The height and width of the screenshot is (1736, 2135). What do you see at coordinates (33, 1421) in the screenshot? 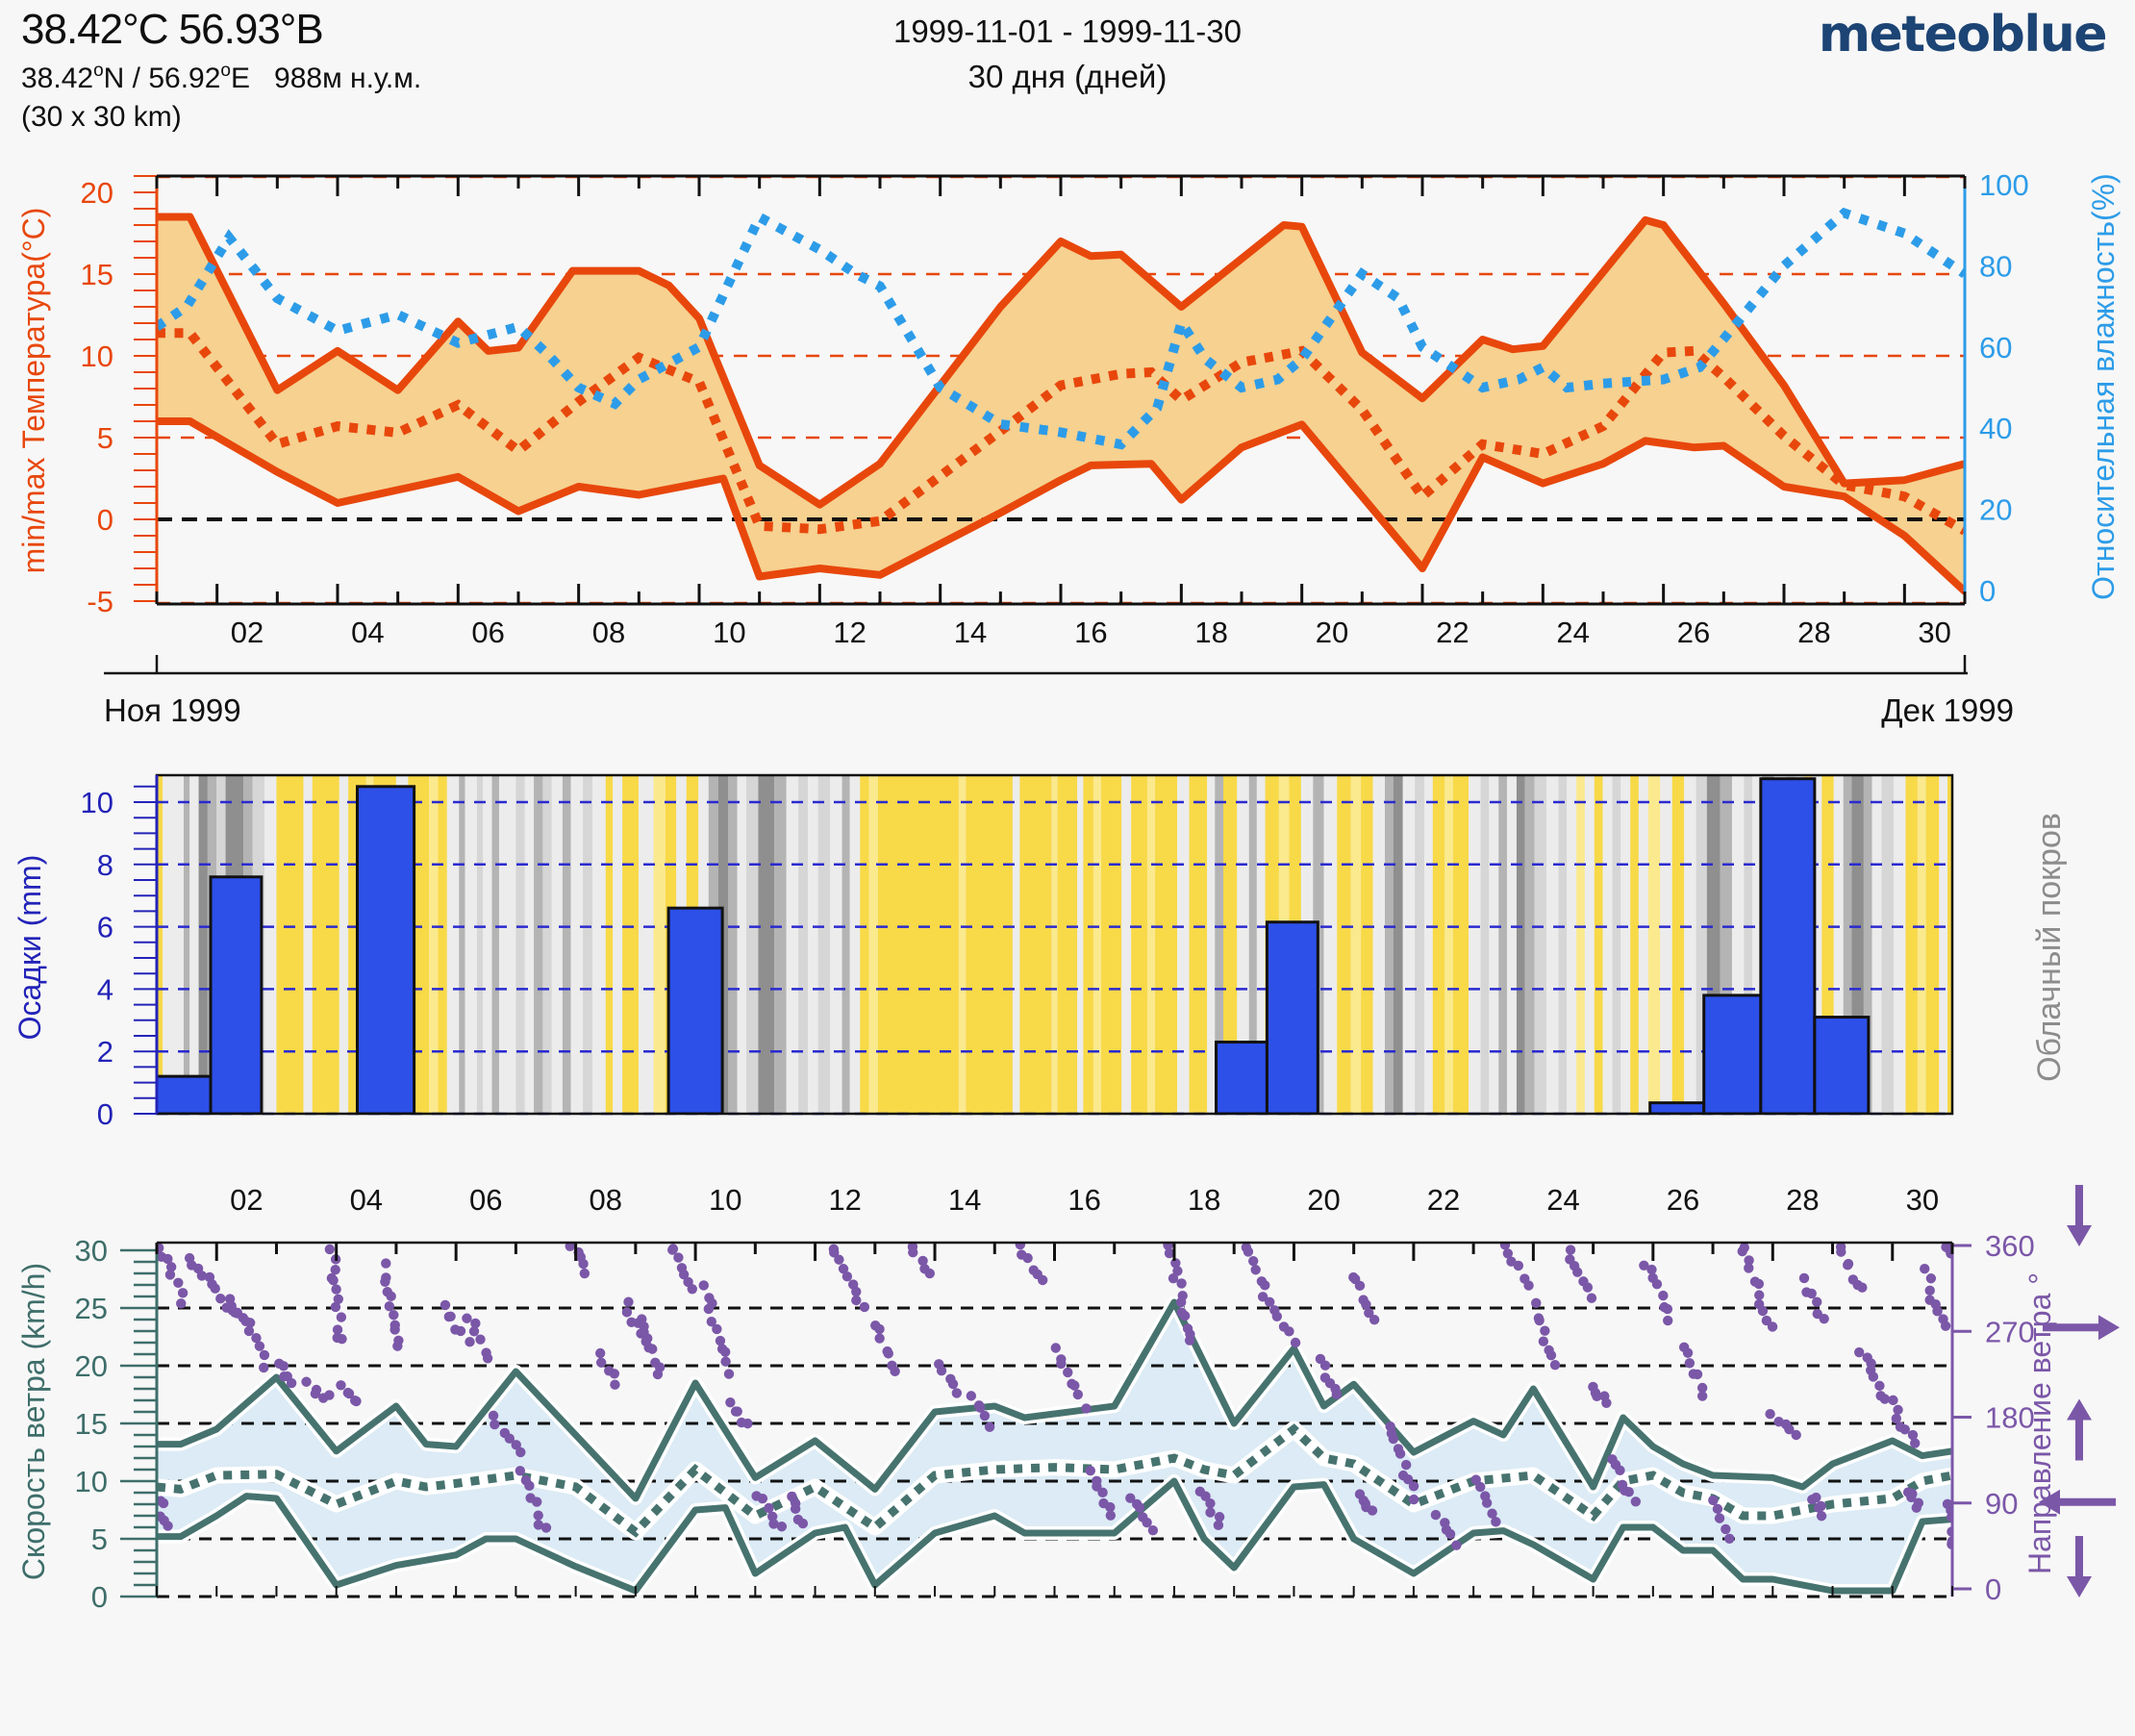
I see `wind-speed-axis-label: Скорость ветра (km/h)` at bounding box center [33, 1421].